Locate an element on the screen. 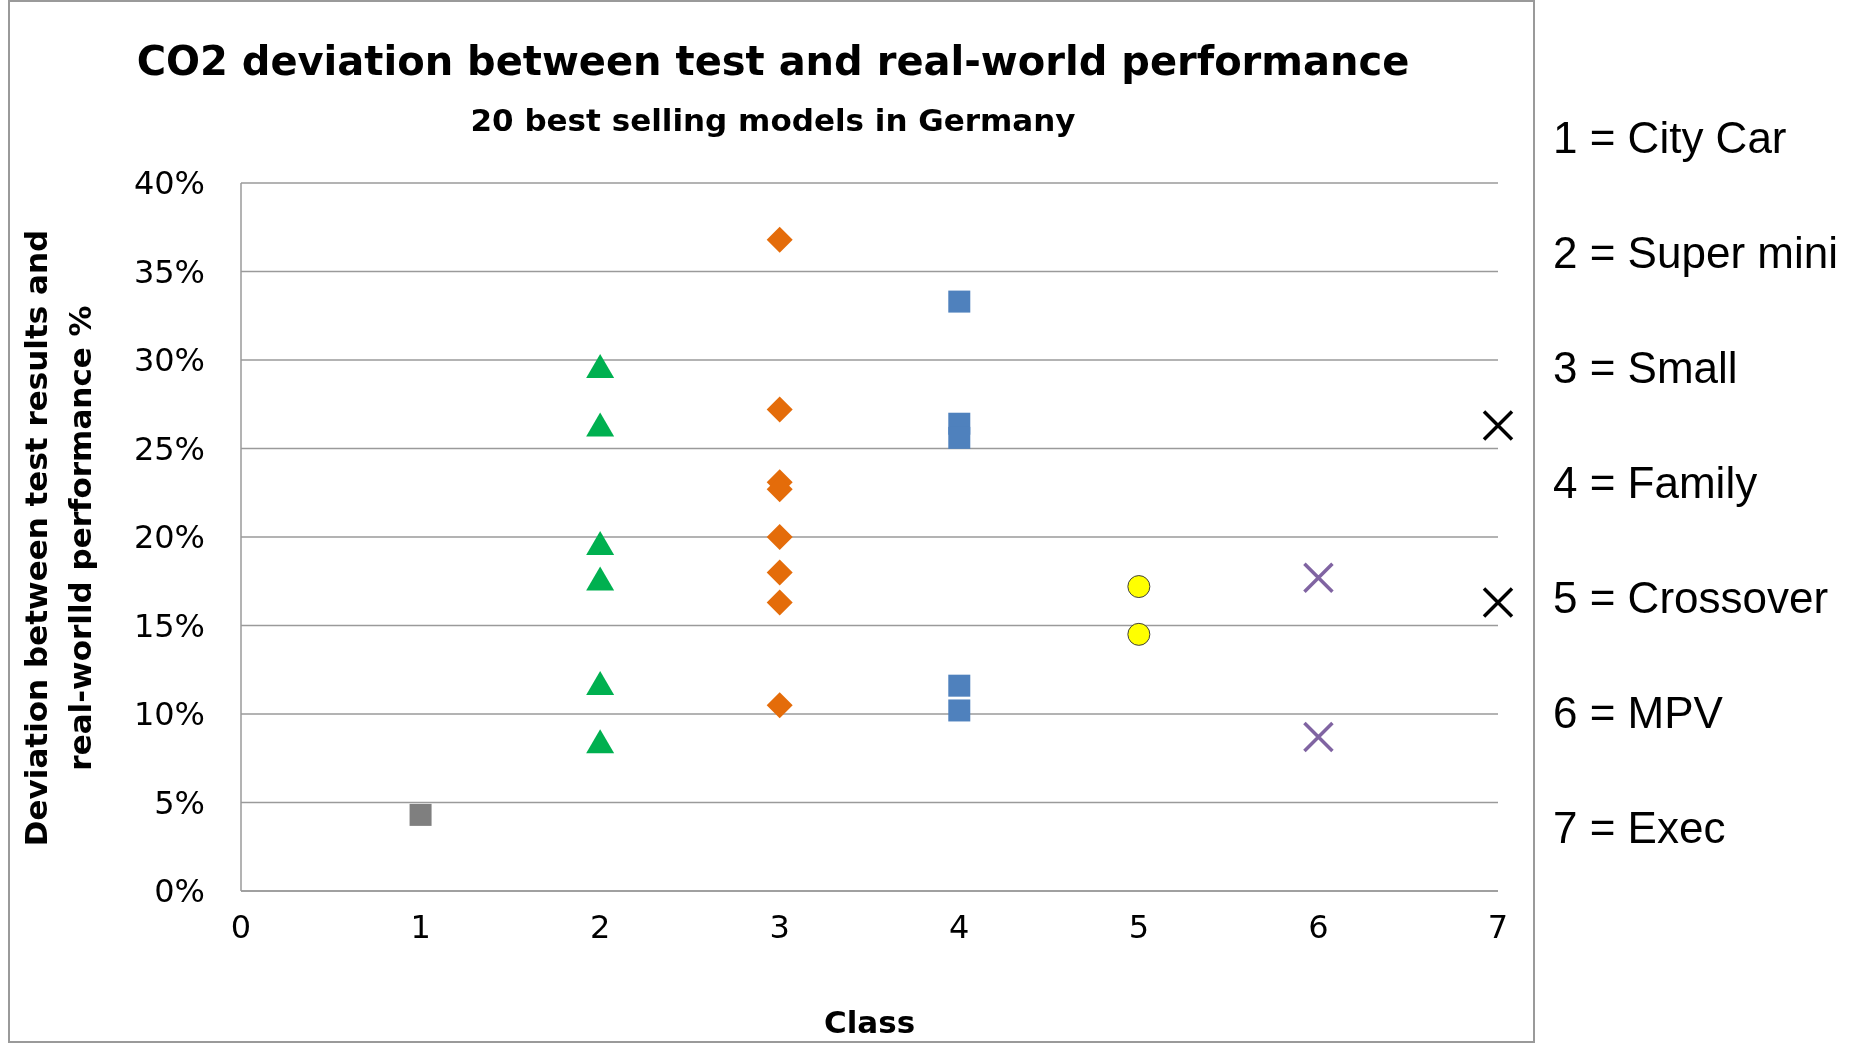  x-tick-label: 3 is located at coordinates (779, 926).